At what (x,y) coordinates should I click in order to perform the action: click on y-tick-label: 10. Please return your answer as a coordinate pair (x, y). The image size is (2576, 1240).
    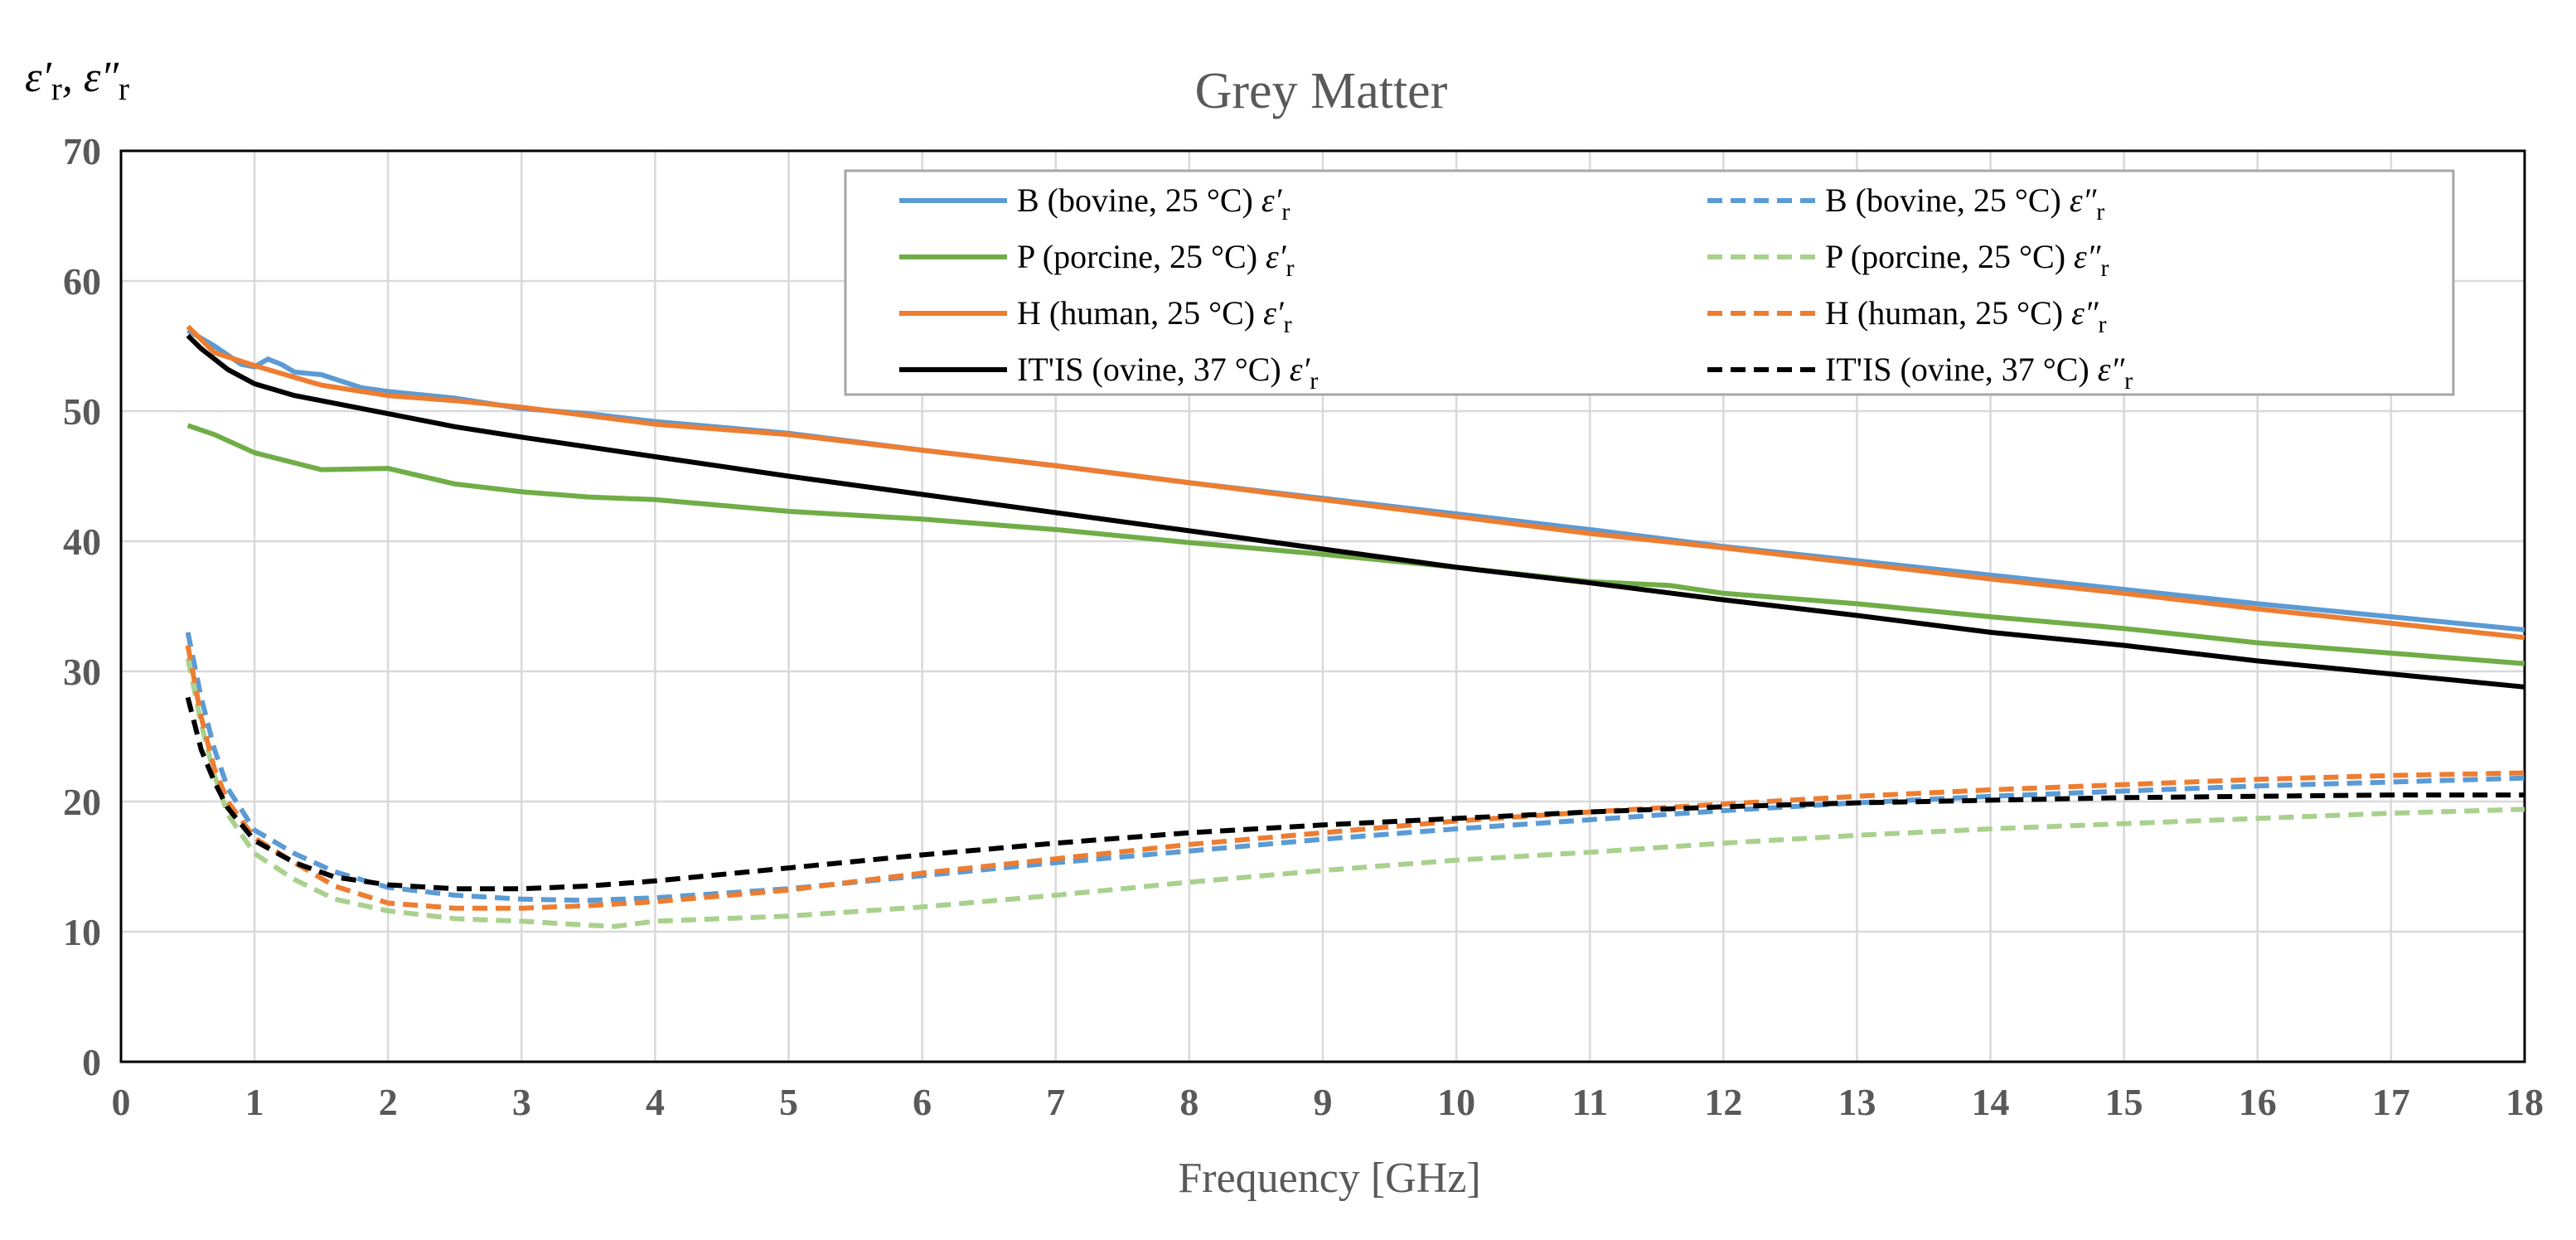
    Looking at the image, I should click on (82, 932).